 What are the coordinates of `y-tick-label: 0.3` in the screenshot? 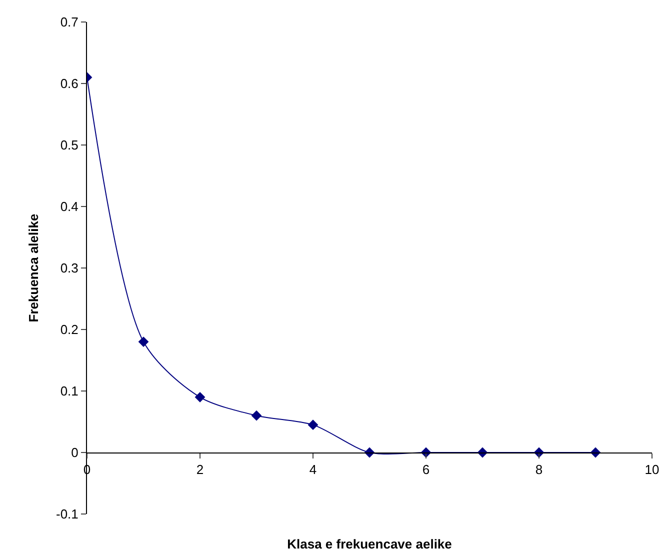 It's located at (69, 268).